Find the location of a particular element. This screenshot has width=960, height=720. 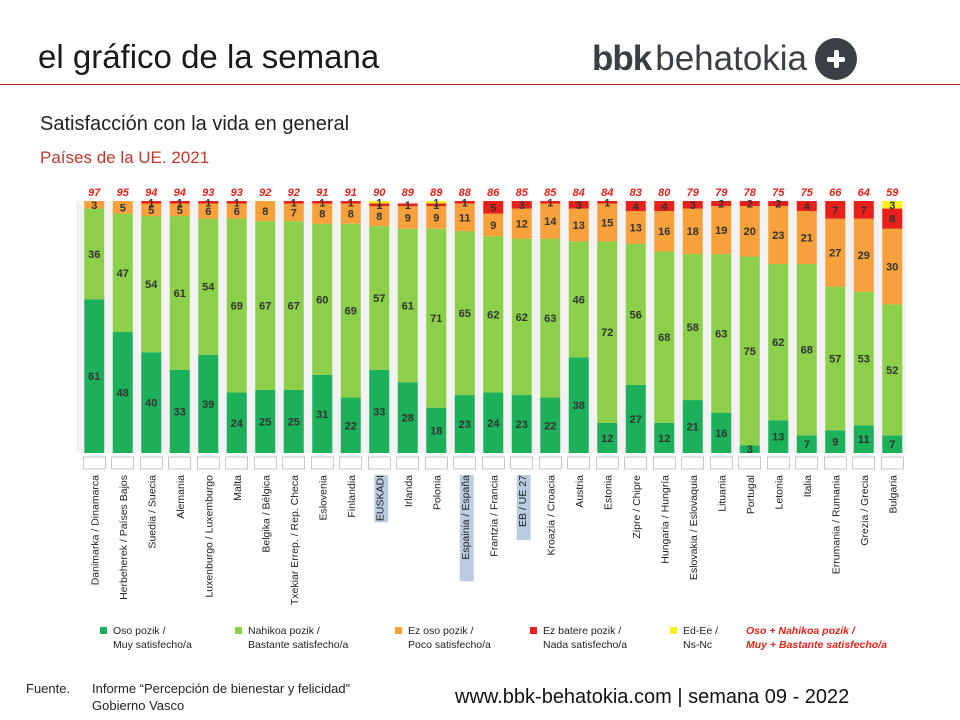

legend-label: Nahikoa pozik / is located at coordinates (284, 631).